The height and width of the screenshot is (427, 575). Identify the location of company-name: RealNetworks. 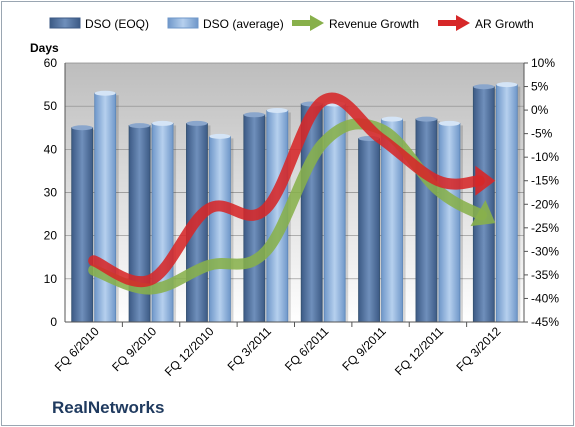
(108, 407).